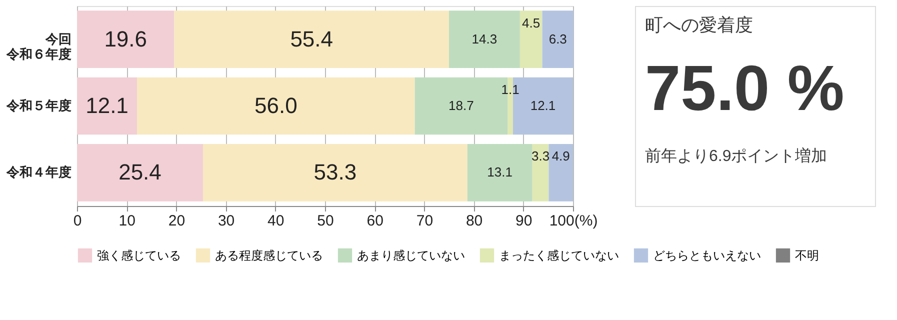 Image resolution: width=897 pixels, height=320 pixels. I want to click on x-tick-label: 0, so click(77, 221).